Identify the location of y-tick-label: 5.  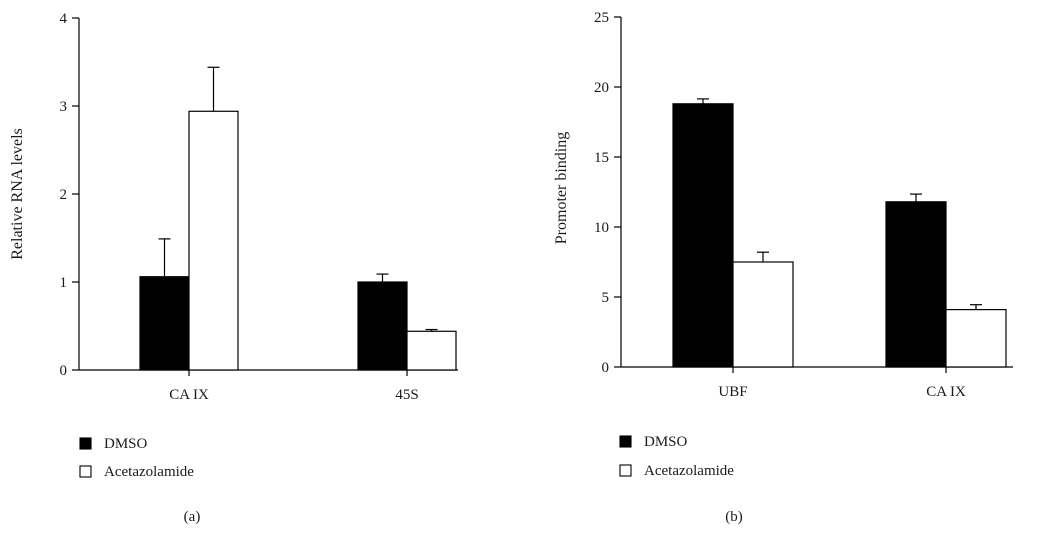
(606, 298).